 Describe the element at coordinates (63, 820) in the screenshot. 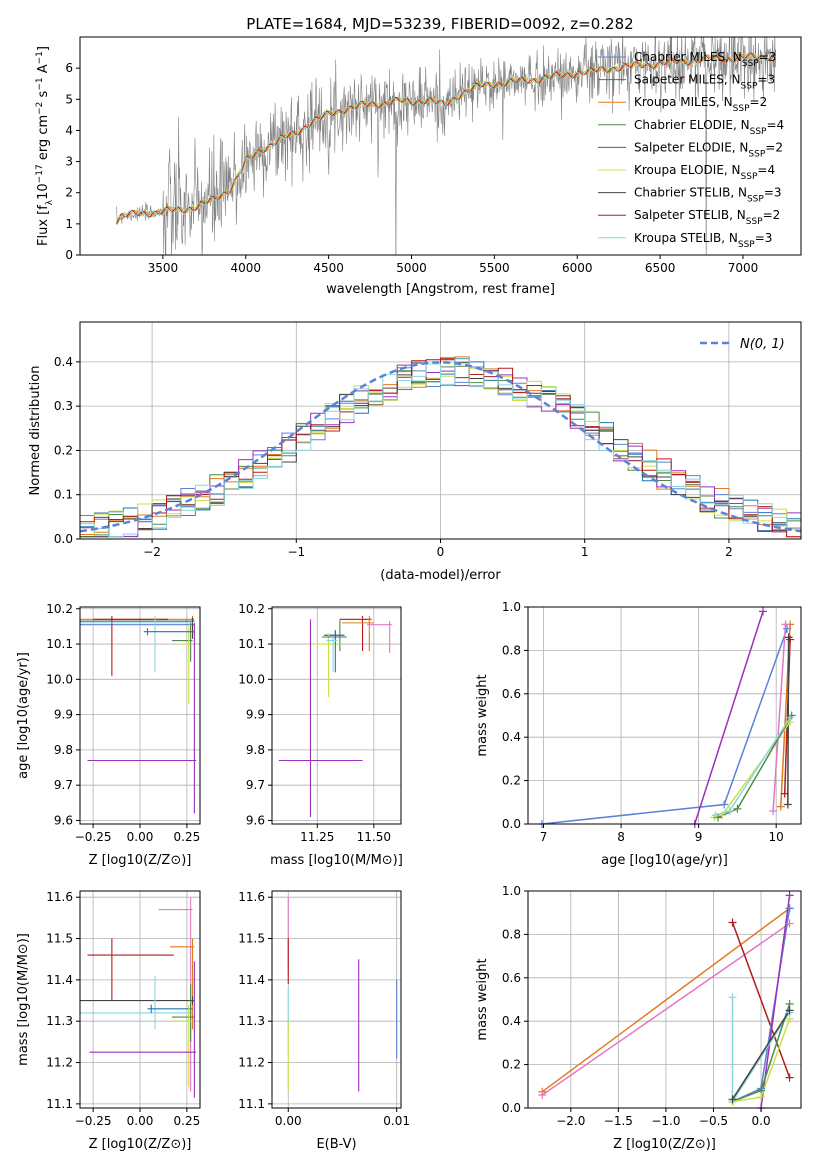

I see `y-tick-label: 9.6` at that location.